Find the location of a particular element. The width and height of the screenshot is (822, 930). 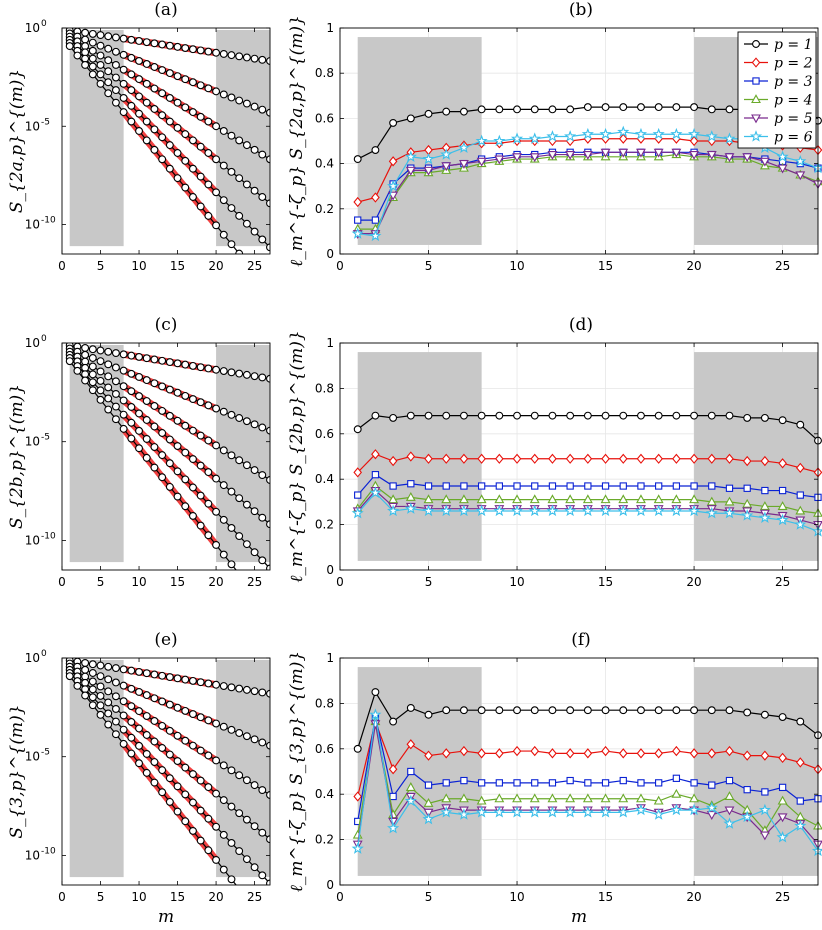

x-tick-label: 5 is located at coordinates (101, 266).